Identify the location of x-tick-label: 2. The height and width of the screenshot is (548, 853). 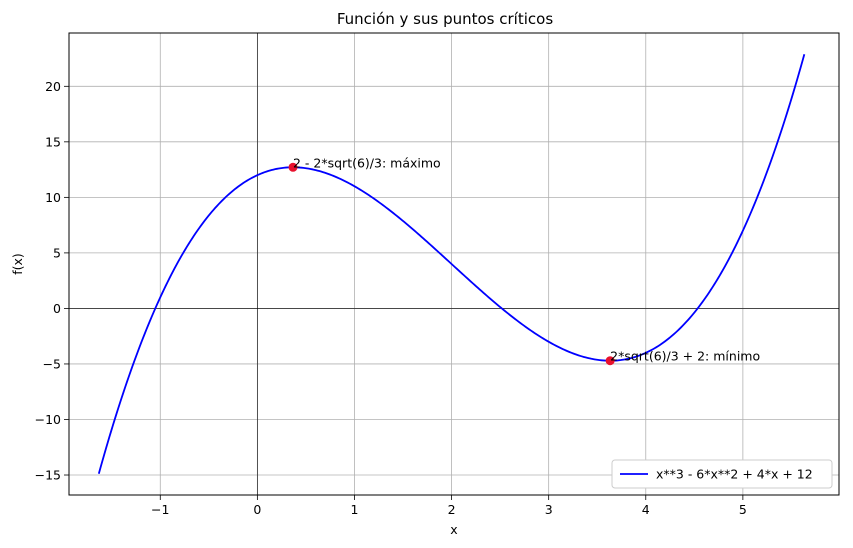
(452, 509).